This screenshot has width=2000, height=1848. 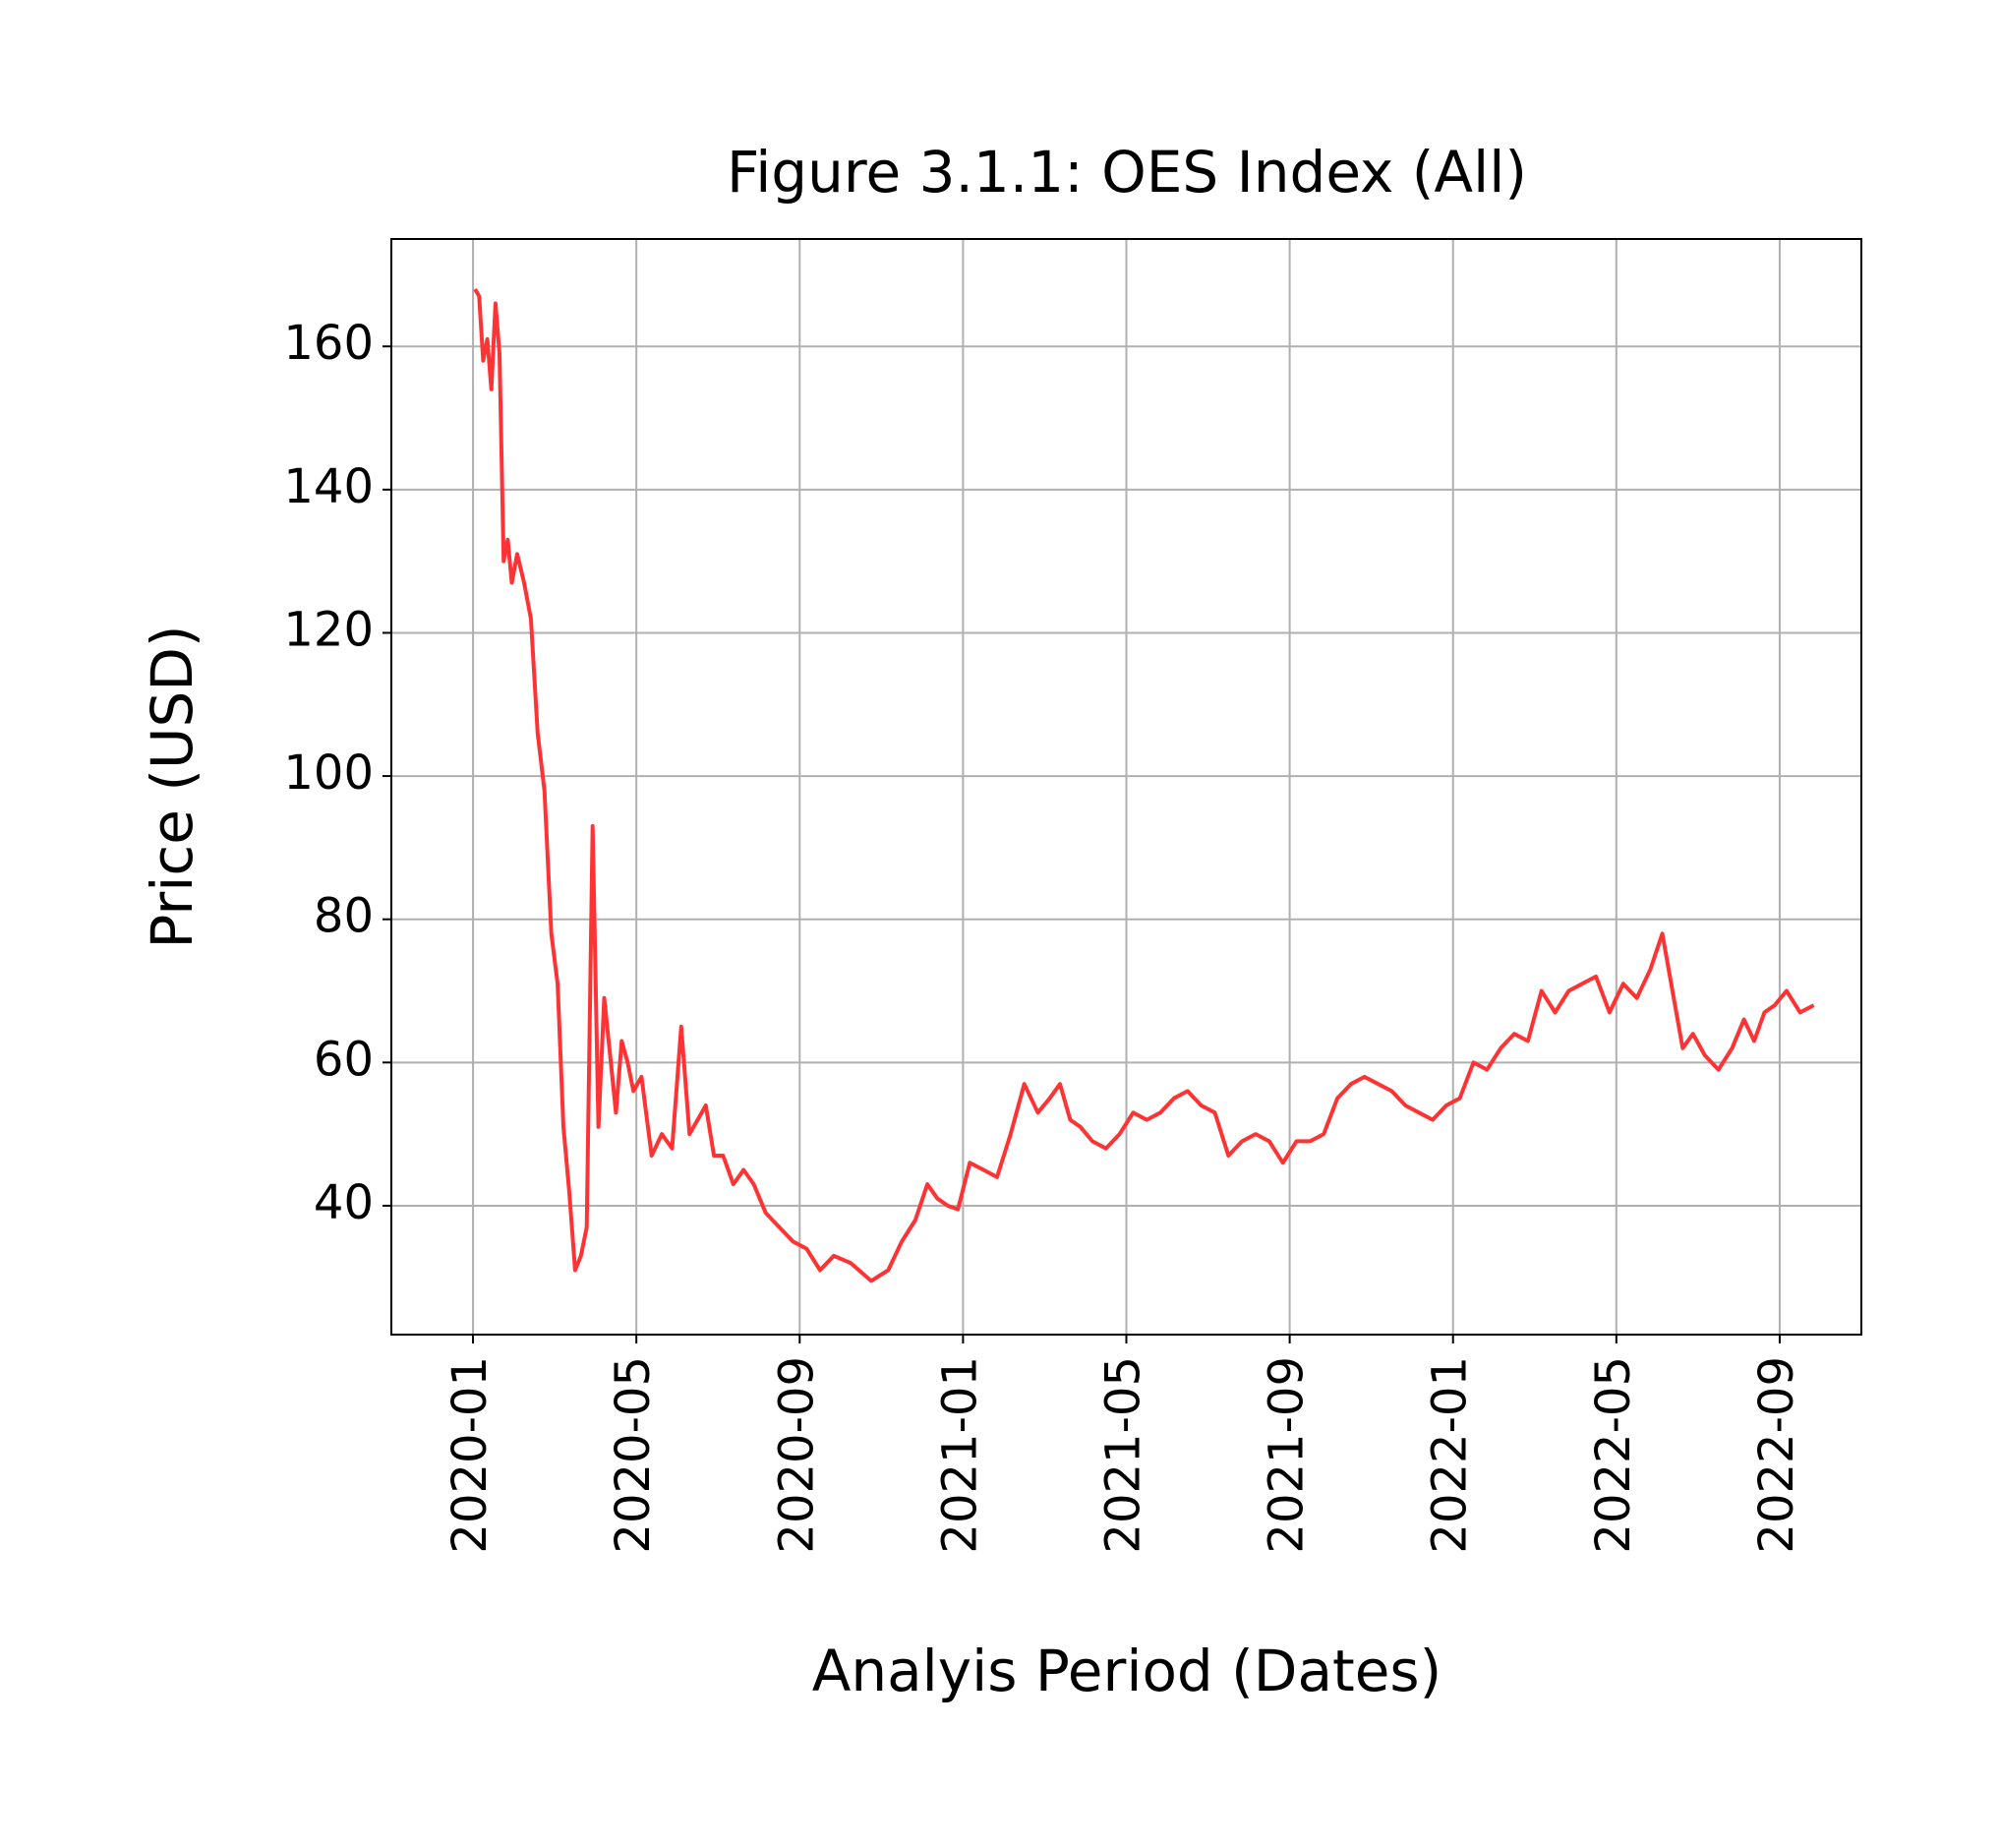 I want to click on x-tick-label: 2021-01, so click(x=959, y=1455).